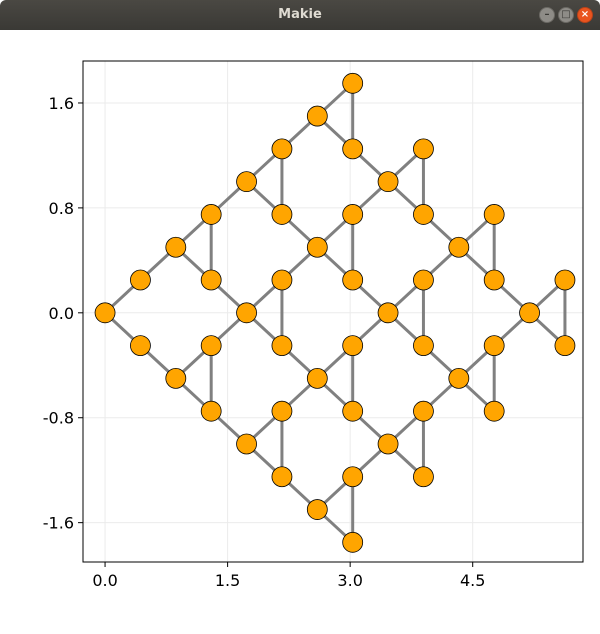 This screenshot has height=634, width=600. Describe the element at coordinates (566, 15) in the screenshot. I see `maximize-icon: □` at that location.